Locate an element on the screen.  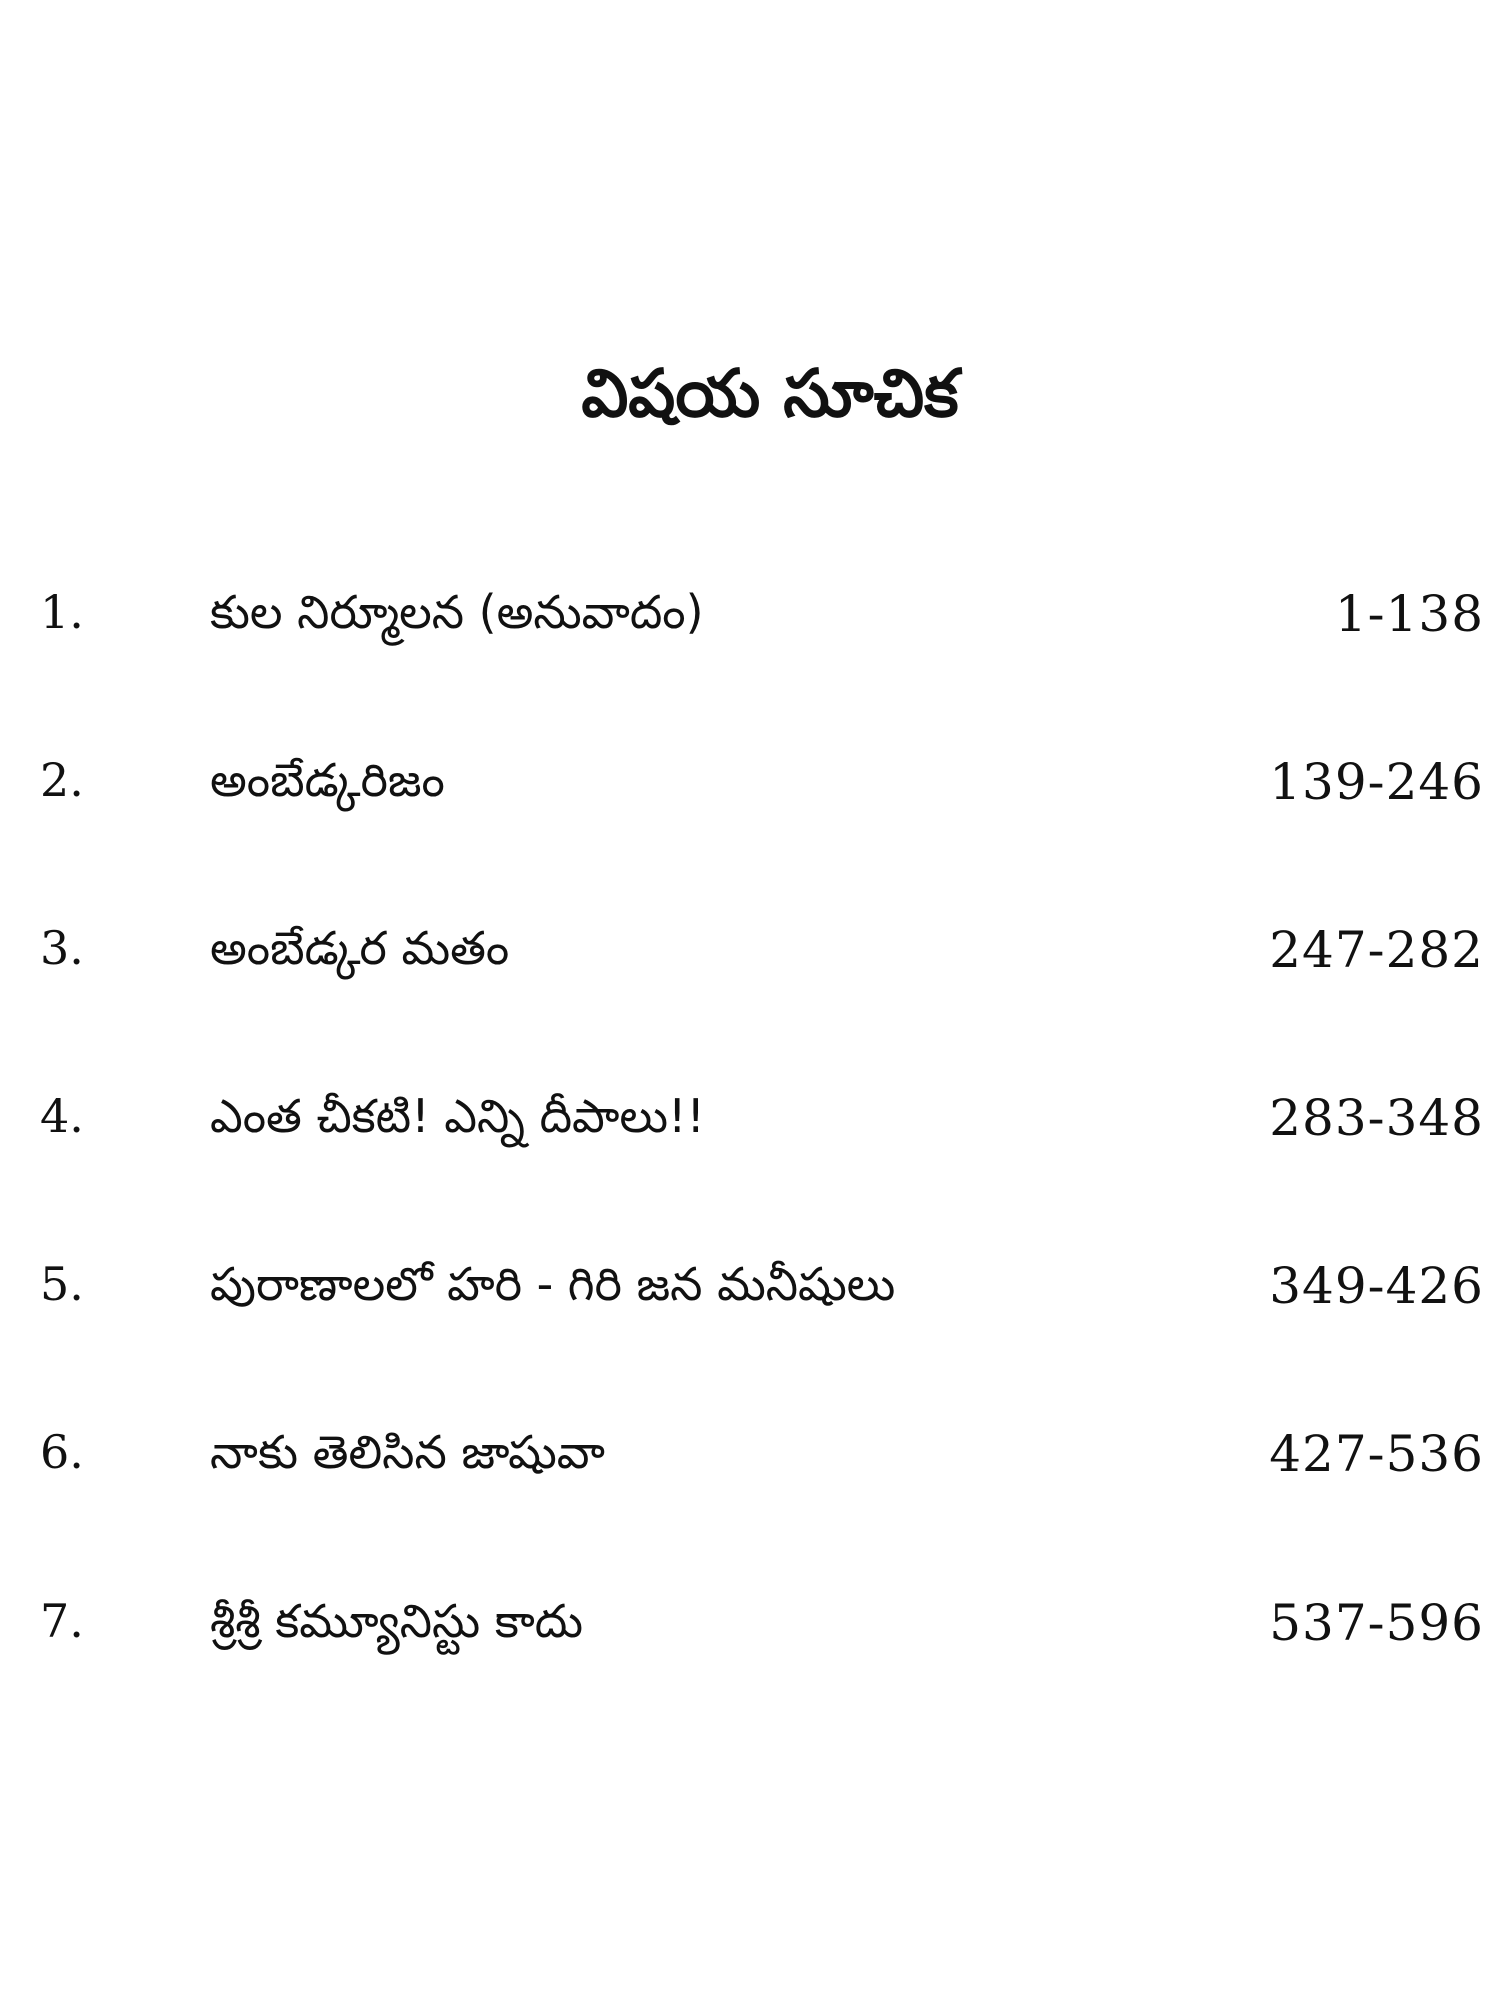
entry-pages: 349-426 is located at coordinates (1376, 1286).